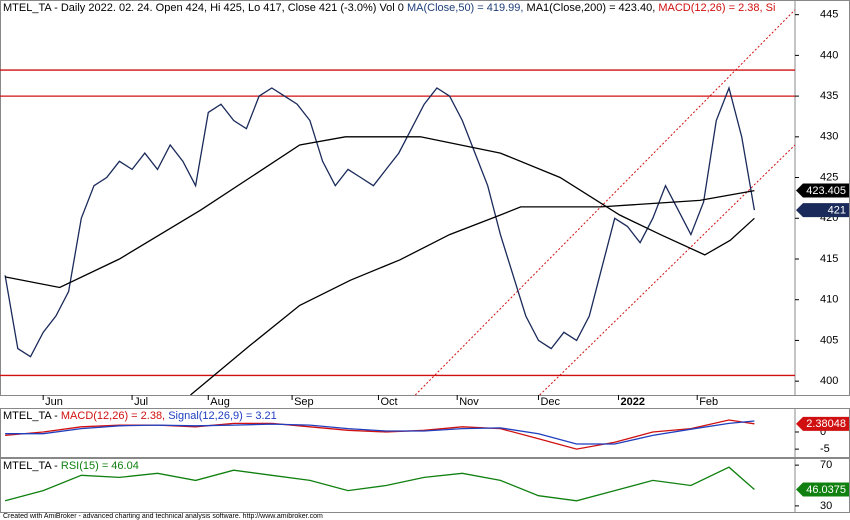  What do you see at coordinates (823, 432) in the screenshot?
I see `y-tick-label: 0` at bounding box center [823, 432].